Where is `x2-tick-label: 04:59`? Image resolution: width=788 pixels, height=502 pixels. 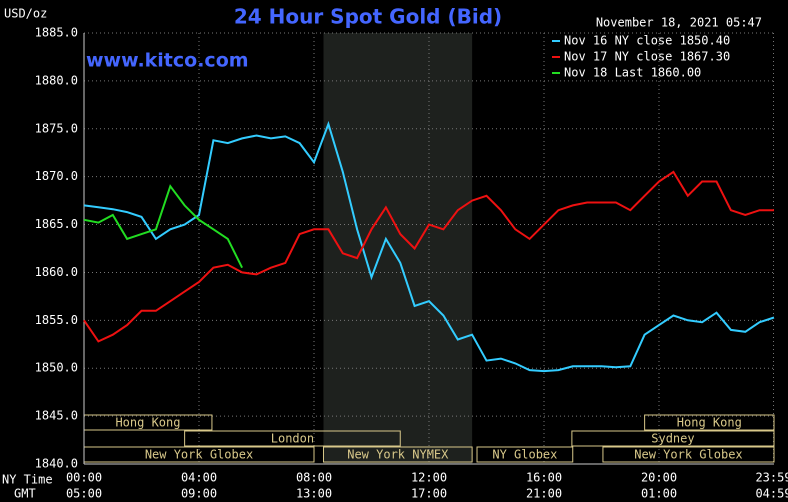
x2-tick-label: 04:59 is located at coordinates (771, 494).